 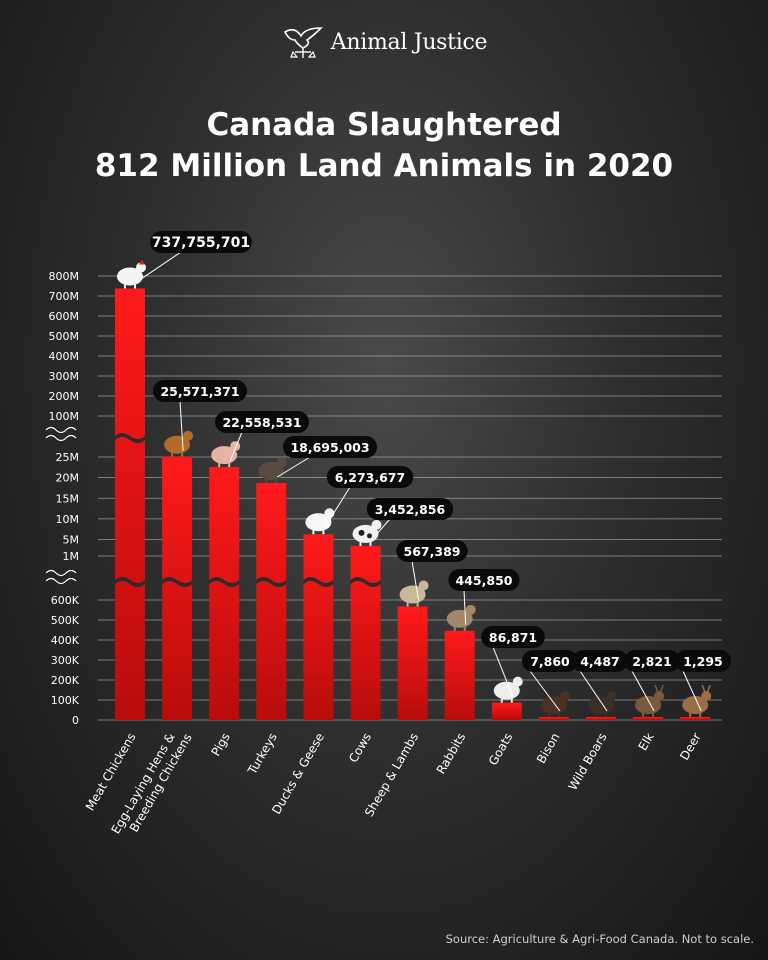 I want to click on y-tick-label: 300M, so click(x=64, y=376).